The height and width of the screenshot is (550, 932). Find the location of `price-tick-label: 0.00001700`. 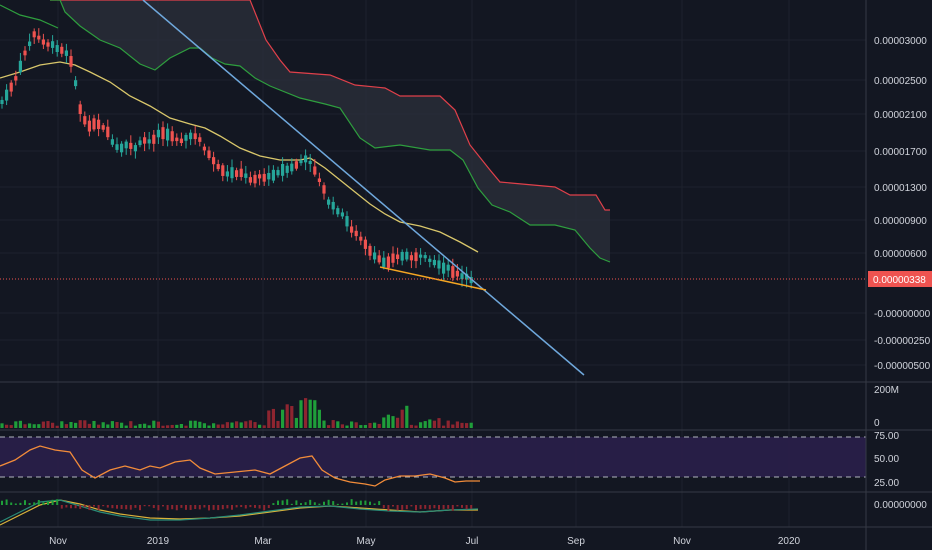

price-tick-label: 0.00001700 is located at coordinates (900, 152).